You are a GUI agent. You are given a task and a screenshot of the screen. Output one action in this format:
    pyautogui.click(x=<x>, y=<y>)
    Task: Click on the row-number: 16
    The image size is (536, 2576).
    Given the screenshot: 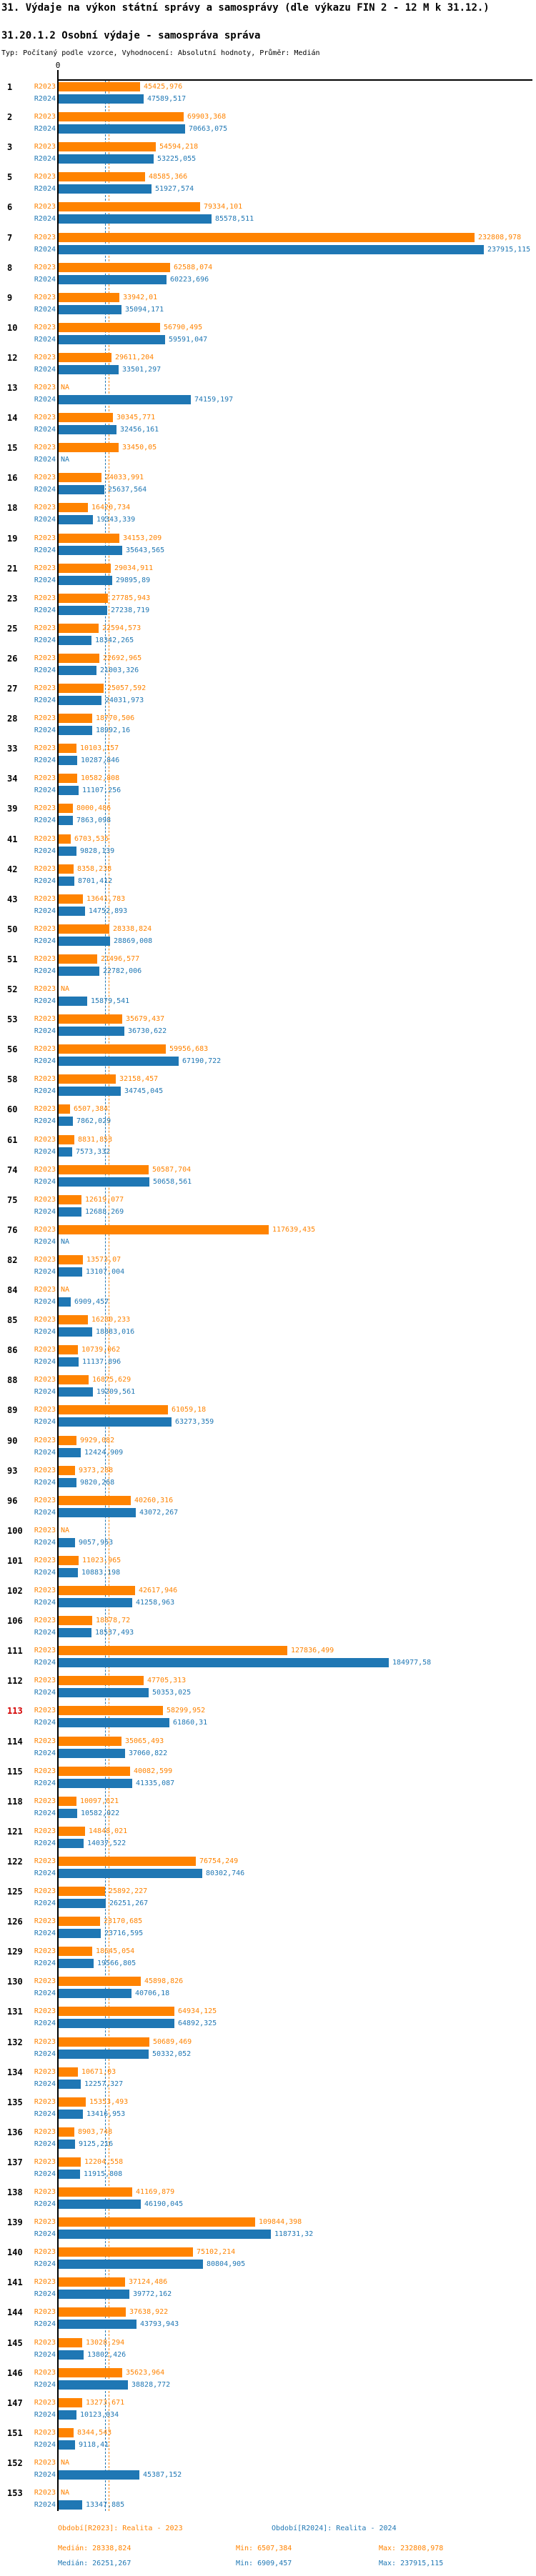 What is the action you would take?
    pyautogui.click(x=13, y=478)
    